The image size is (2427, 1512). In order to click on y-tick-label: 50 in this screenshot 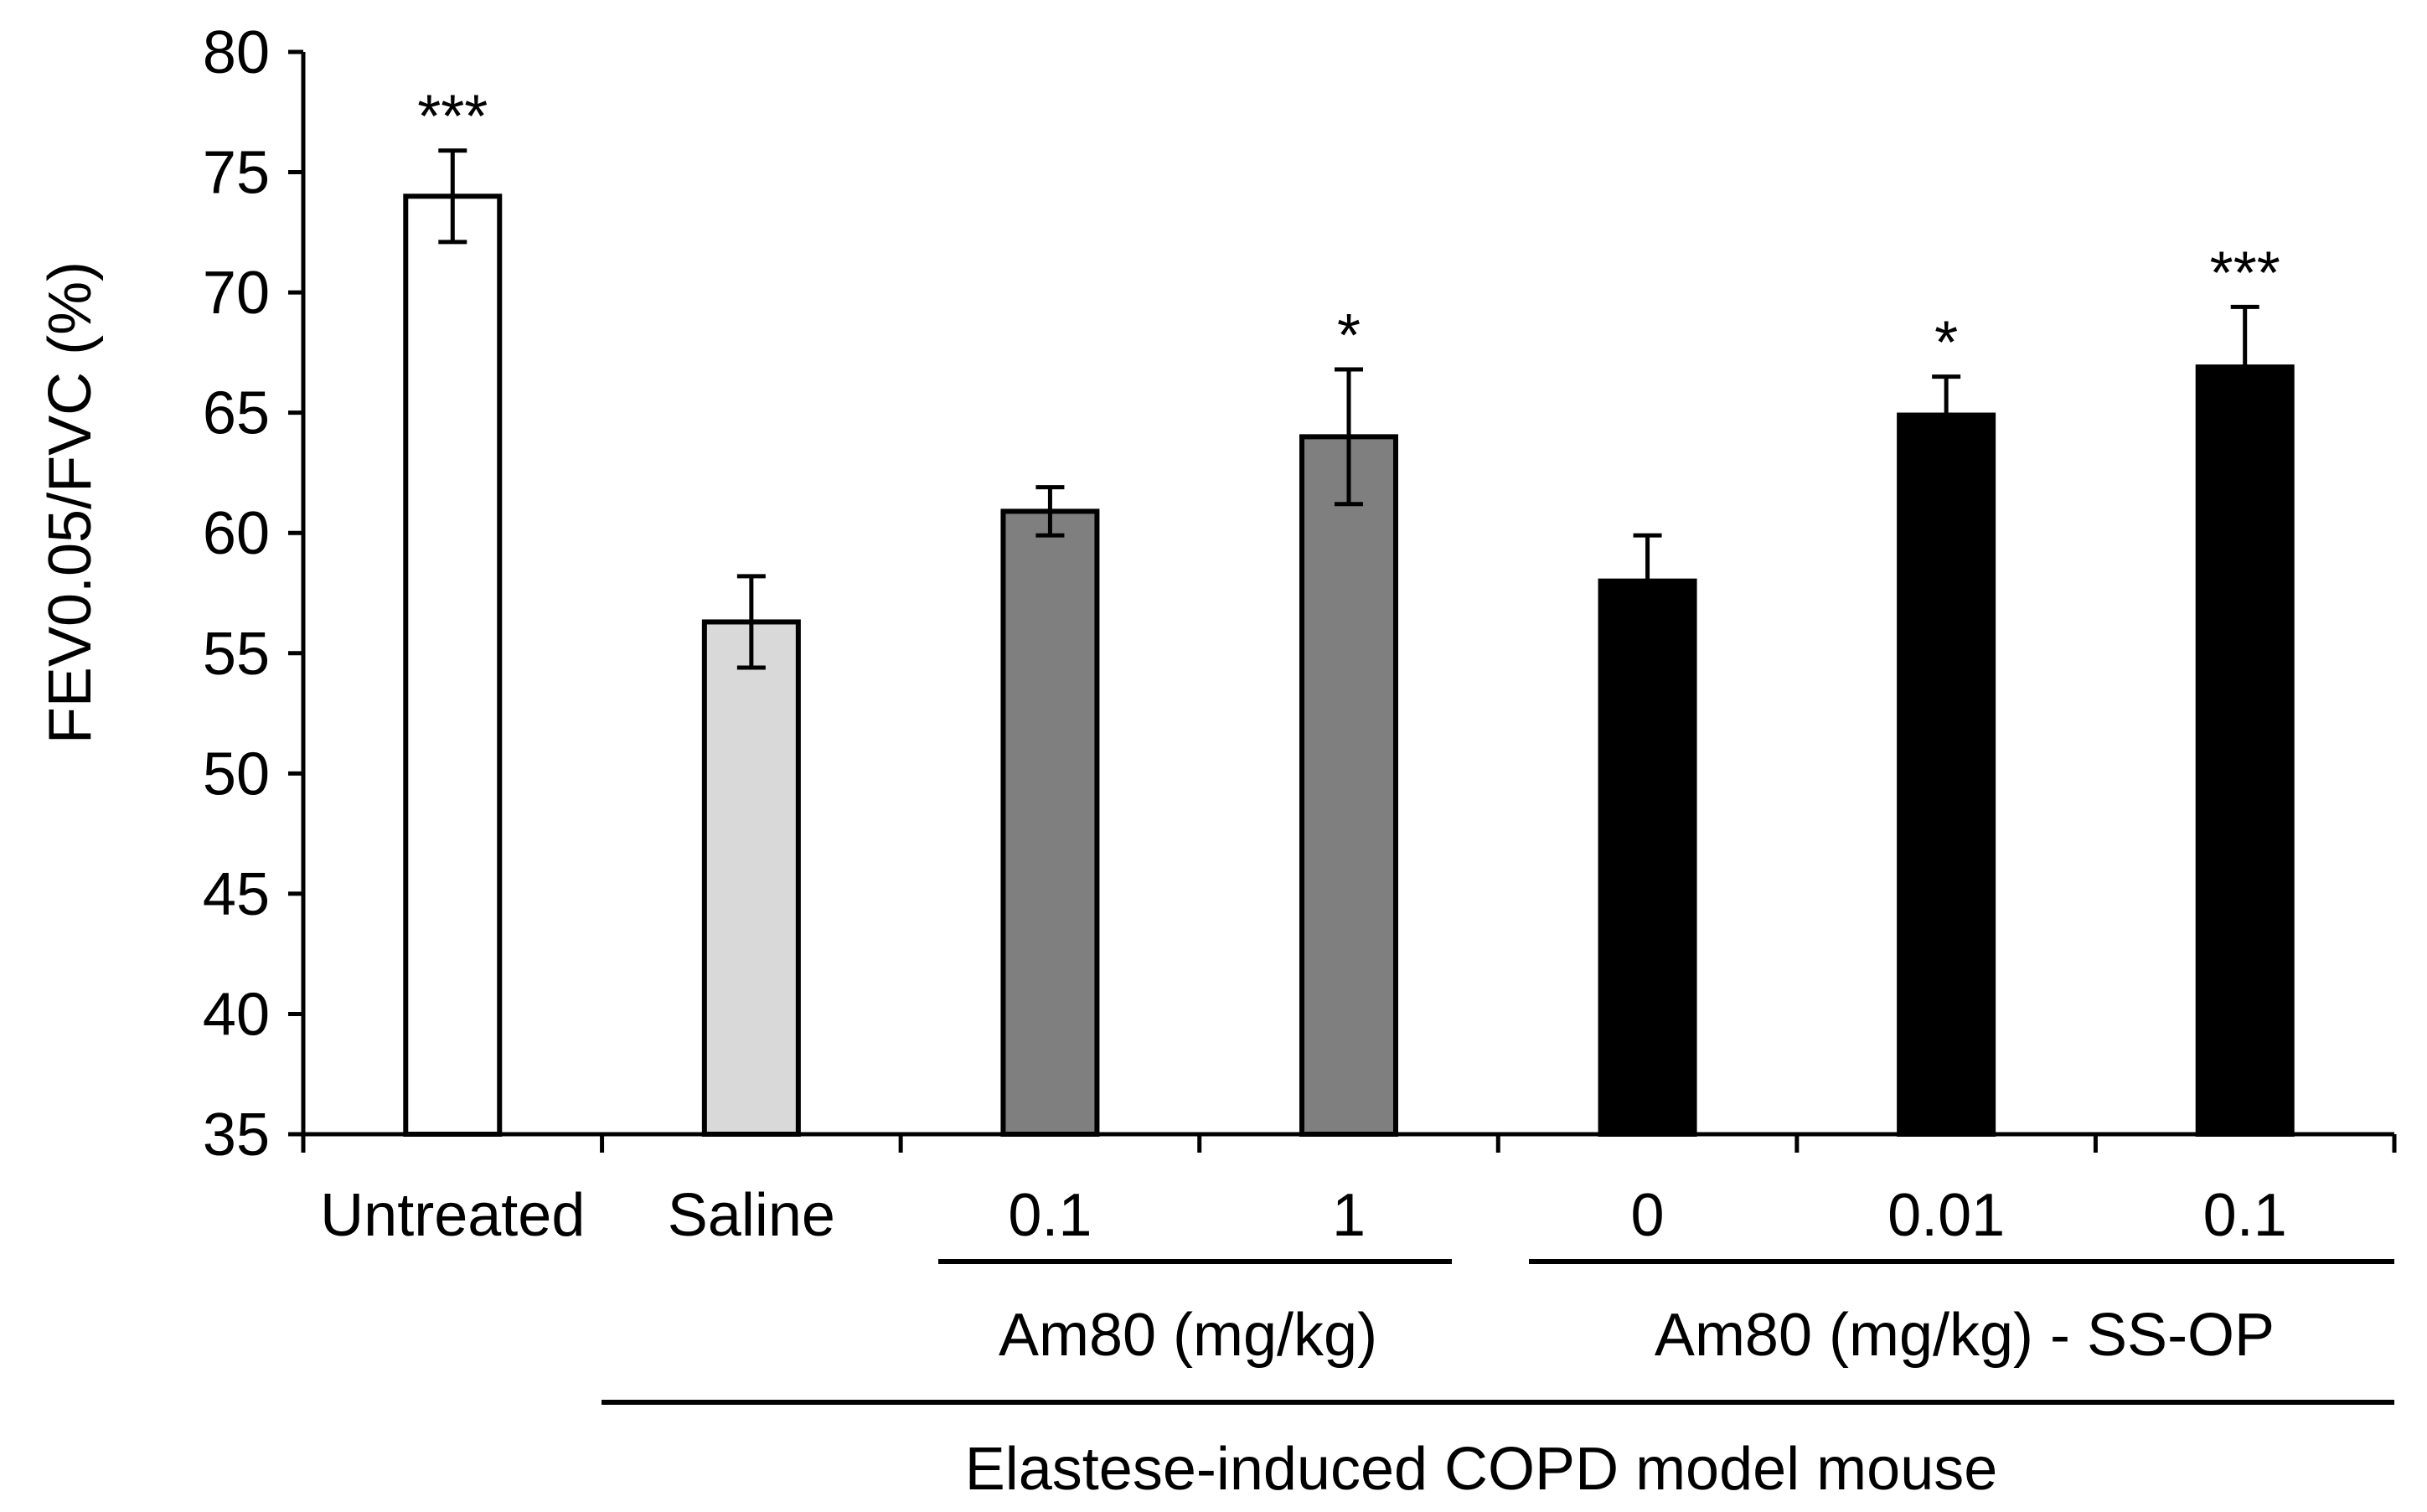, I will do `click(236, 774)`.